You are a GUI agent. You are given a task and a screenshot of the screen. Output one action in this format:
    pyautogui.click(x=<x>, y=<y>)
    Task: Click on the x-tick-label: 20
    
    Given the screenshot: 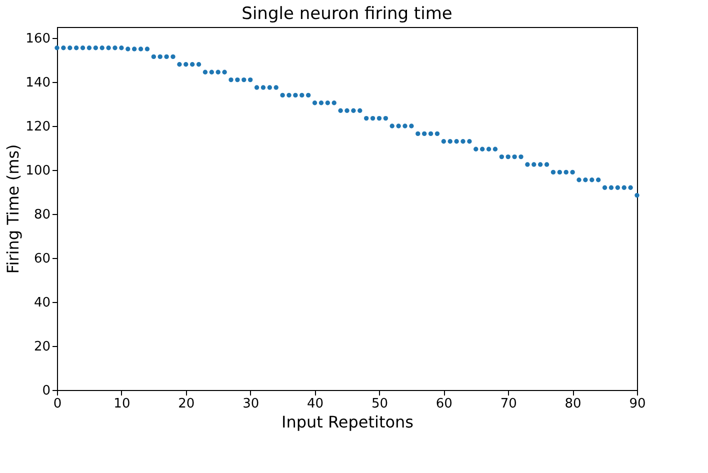 What is the action you would take?
    pyautogui.click(x=186, y=404)
    